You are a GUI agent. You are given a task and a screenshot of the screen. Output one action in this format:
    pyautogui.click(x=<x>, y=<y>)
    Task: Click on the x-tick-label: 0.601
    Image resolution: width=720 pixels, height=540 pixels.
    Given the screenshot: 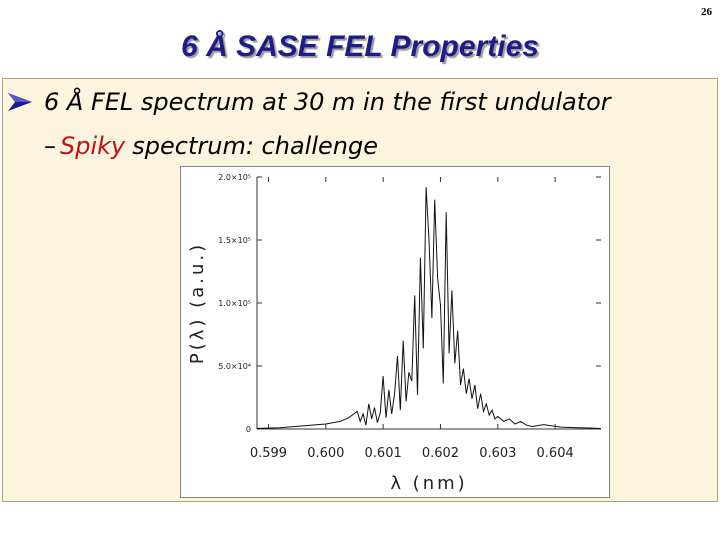 What is the action you would take?
    pyautogui.click(x=383, y=453)
    